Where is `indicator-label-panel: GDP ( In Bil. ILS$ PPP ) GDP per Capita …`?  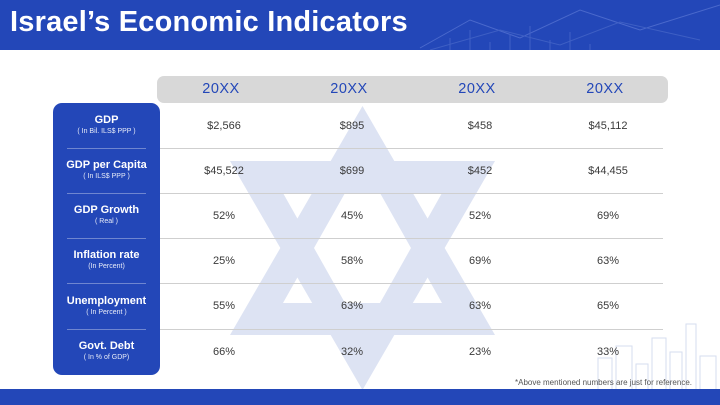
indicator-label-panel: GDP ( In Bil. ILS$ PPP ) GDP per Capita … is located at coordinates (106, 239).